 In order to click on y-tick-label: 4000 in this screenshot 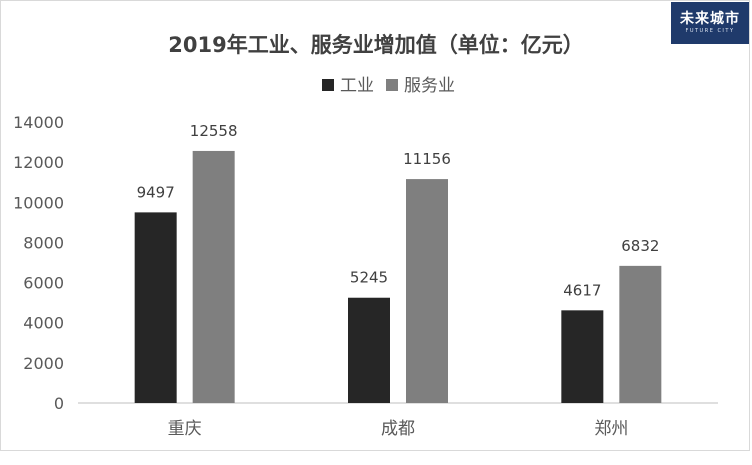, I will do `click(43, 323)`.